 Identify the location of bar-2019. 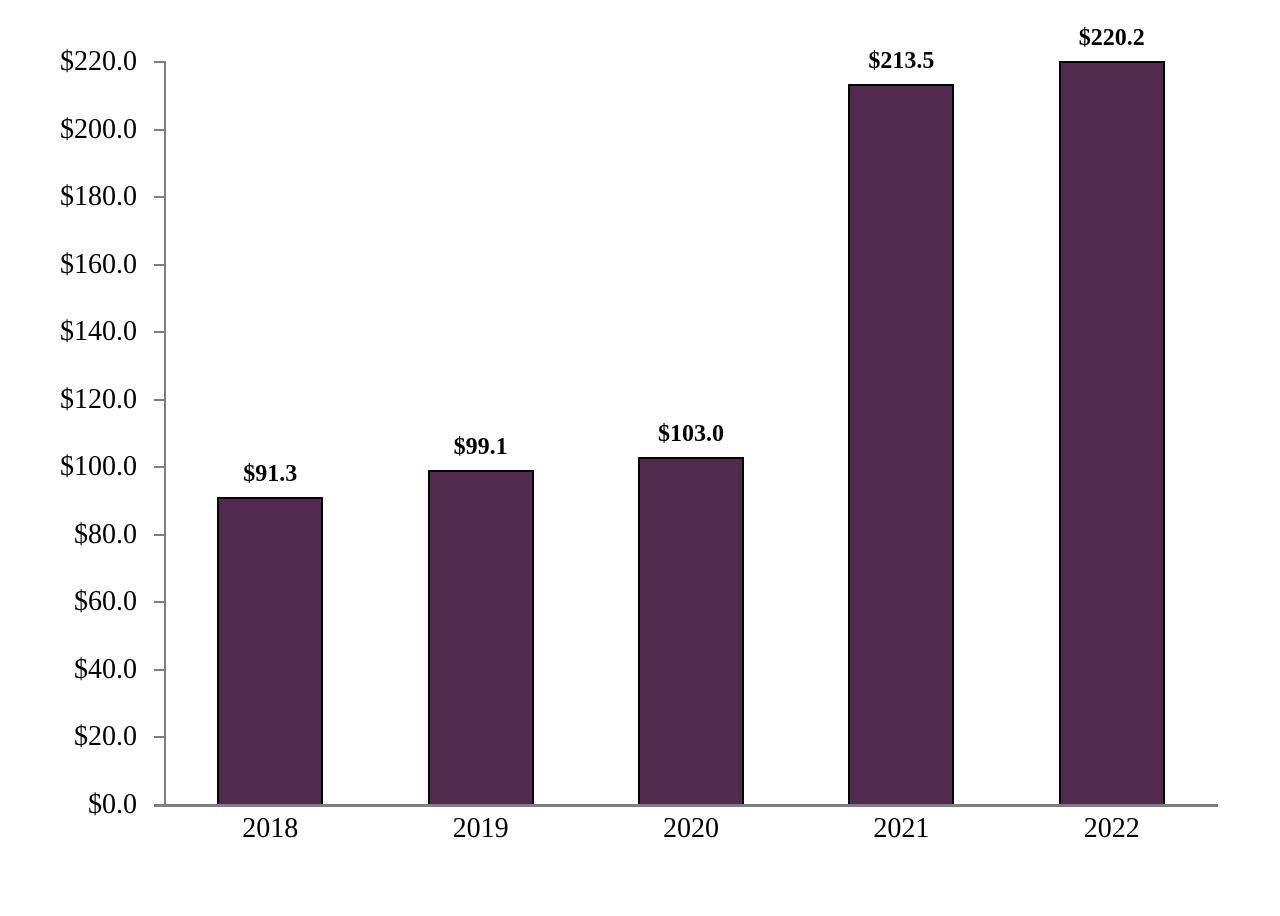
(480, 638).